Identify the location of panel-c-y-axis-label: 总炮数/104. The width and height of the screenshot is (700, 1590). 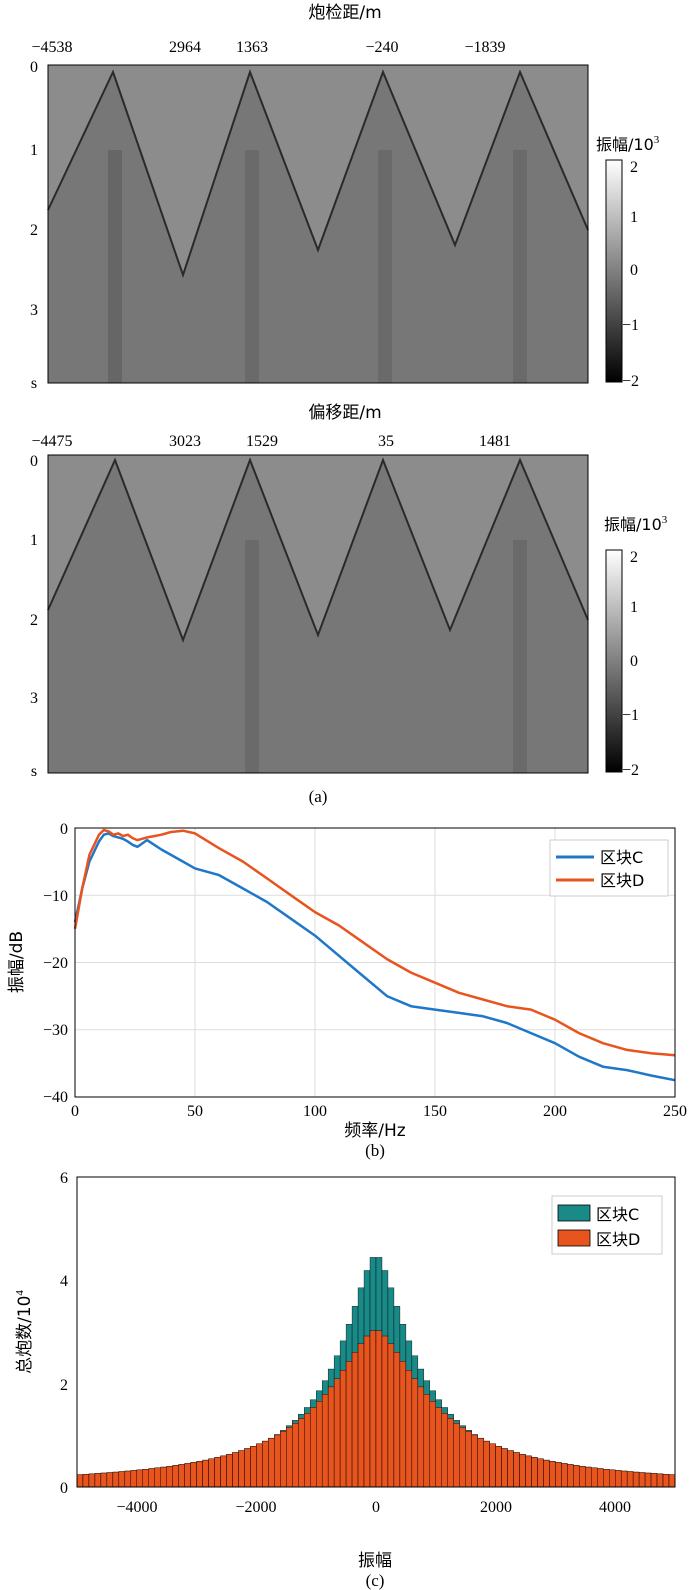
(24, 1332).